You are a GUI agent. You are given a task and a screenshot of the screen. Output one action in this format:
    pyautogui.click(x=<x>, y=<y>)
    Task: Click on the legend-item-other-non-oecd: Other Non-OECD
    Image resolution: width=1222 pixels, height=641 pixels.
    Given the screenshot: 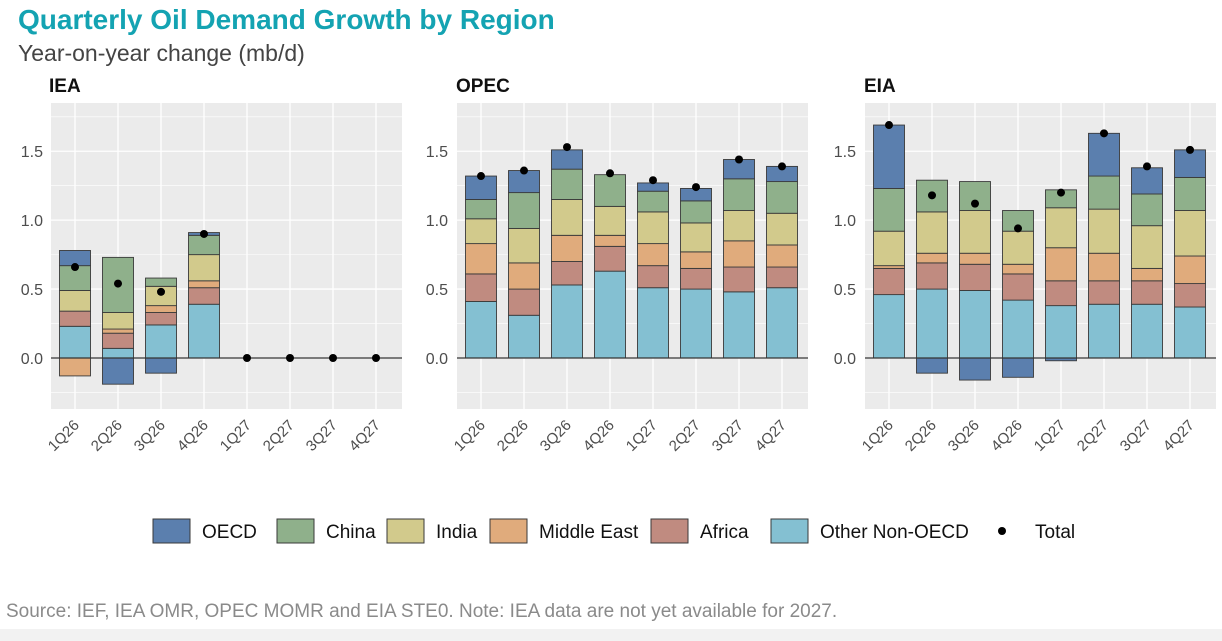 What is the action you would take?
    pyautogui.click(x=869, y=531)
    